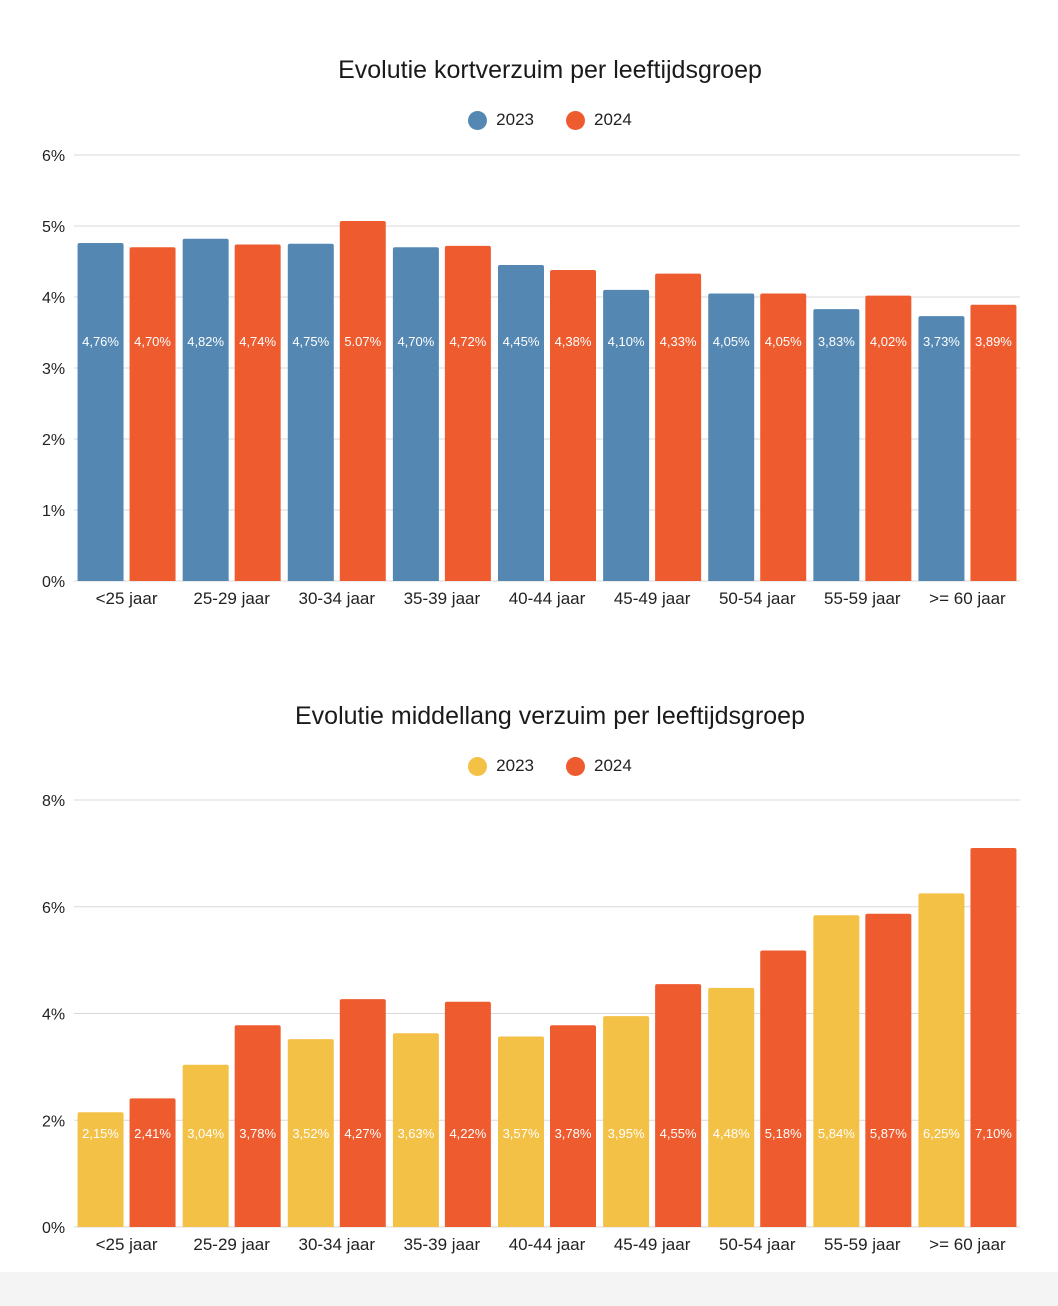 Image resolution: width=1058 pixels, height=1306 pixels. Describe the element at coordinates (310, 1133) in the screenshot. I see `data-label: 3,52%` at that location.